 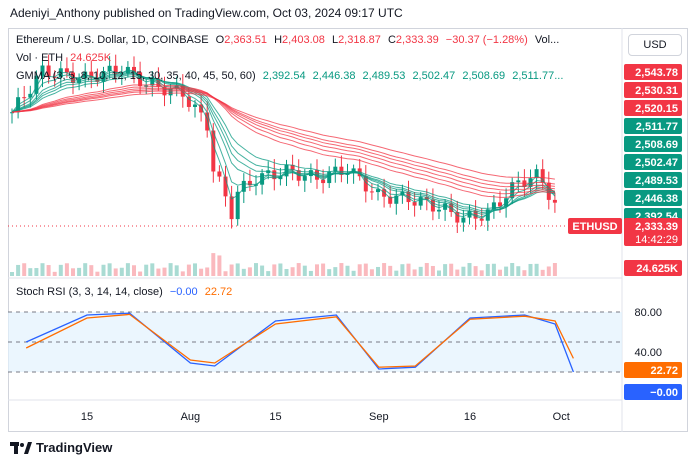 I want to click on x-tick-label: Aug, so click(x=191, y=417).